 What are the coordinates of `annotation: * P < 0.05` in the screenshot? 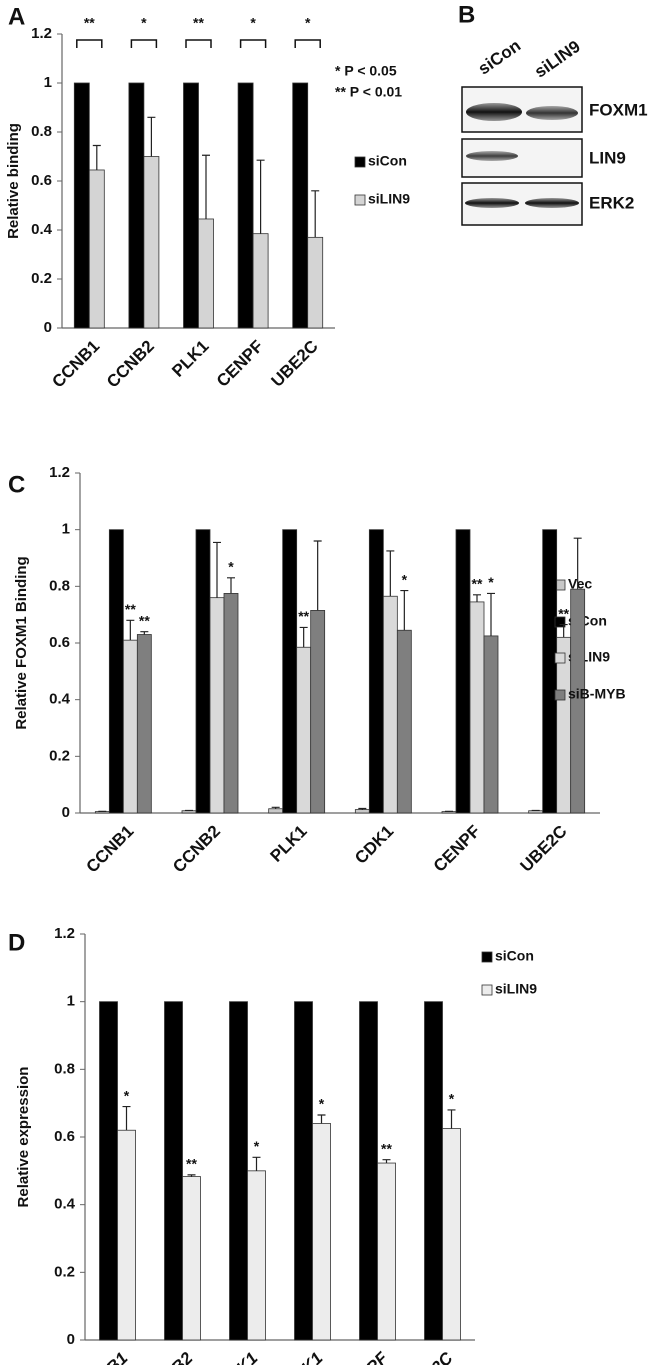 It's located at (366, 71).